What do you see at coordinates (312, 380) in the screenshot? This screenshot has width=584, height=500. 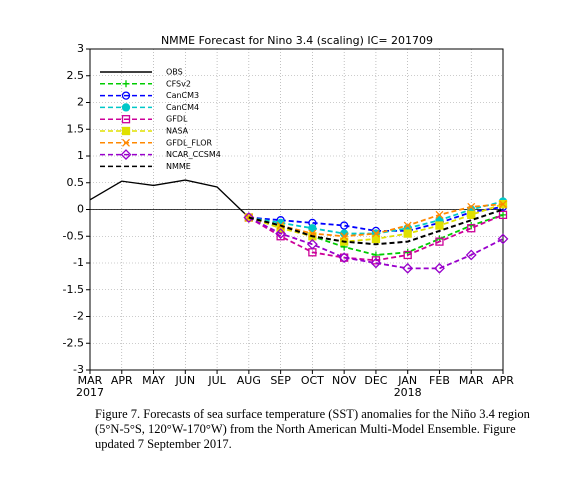 I see `x-tick-label: OCT` at bounding box center [312, 380].